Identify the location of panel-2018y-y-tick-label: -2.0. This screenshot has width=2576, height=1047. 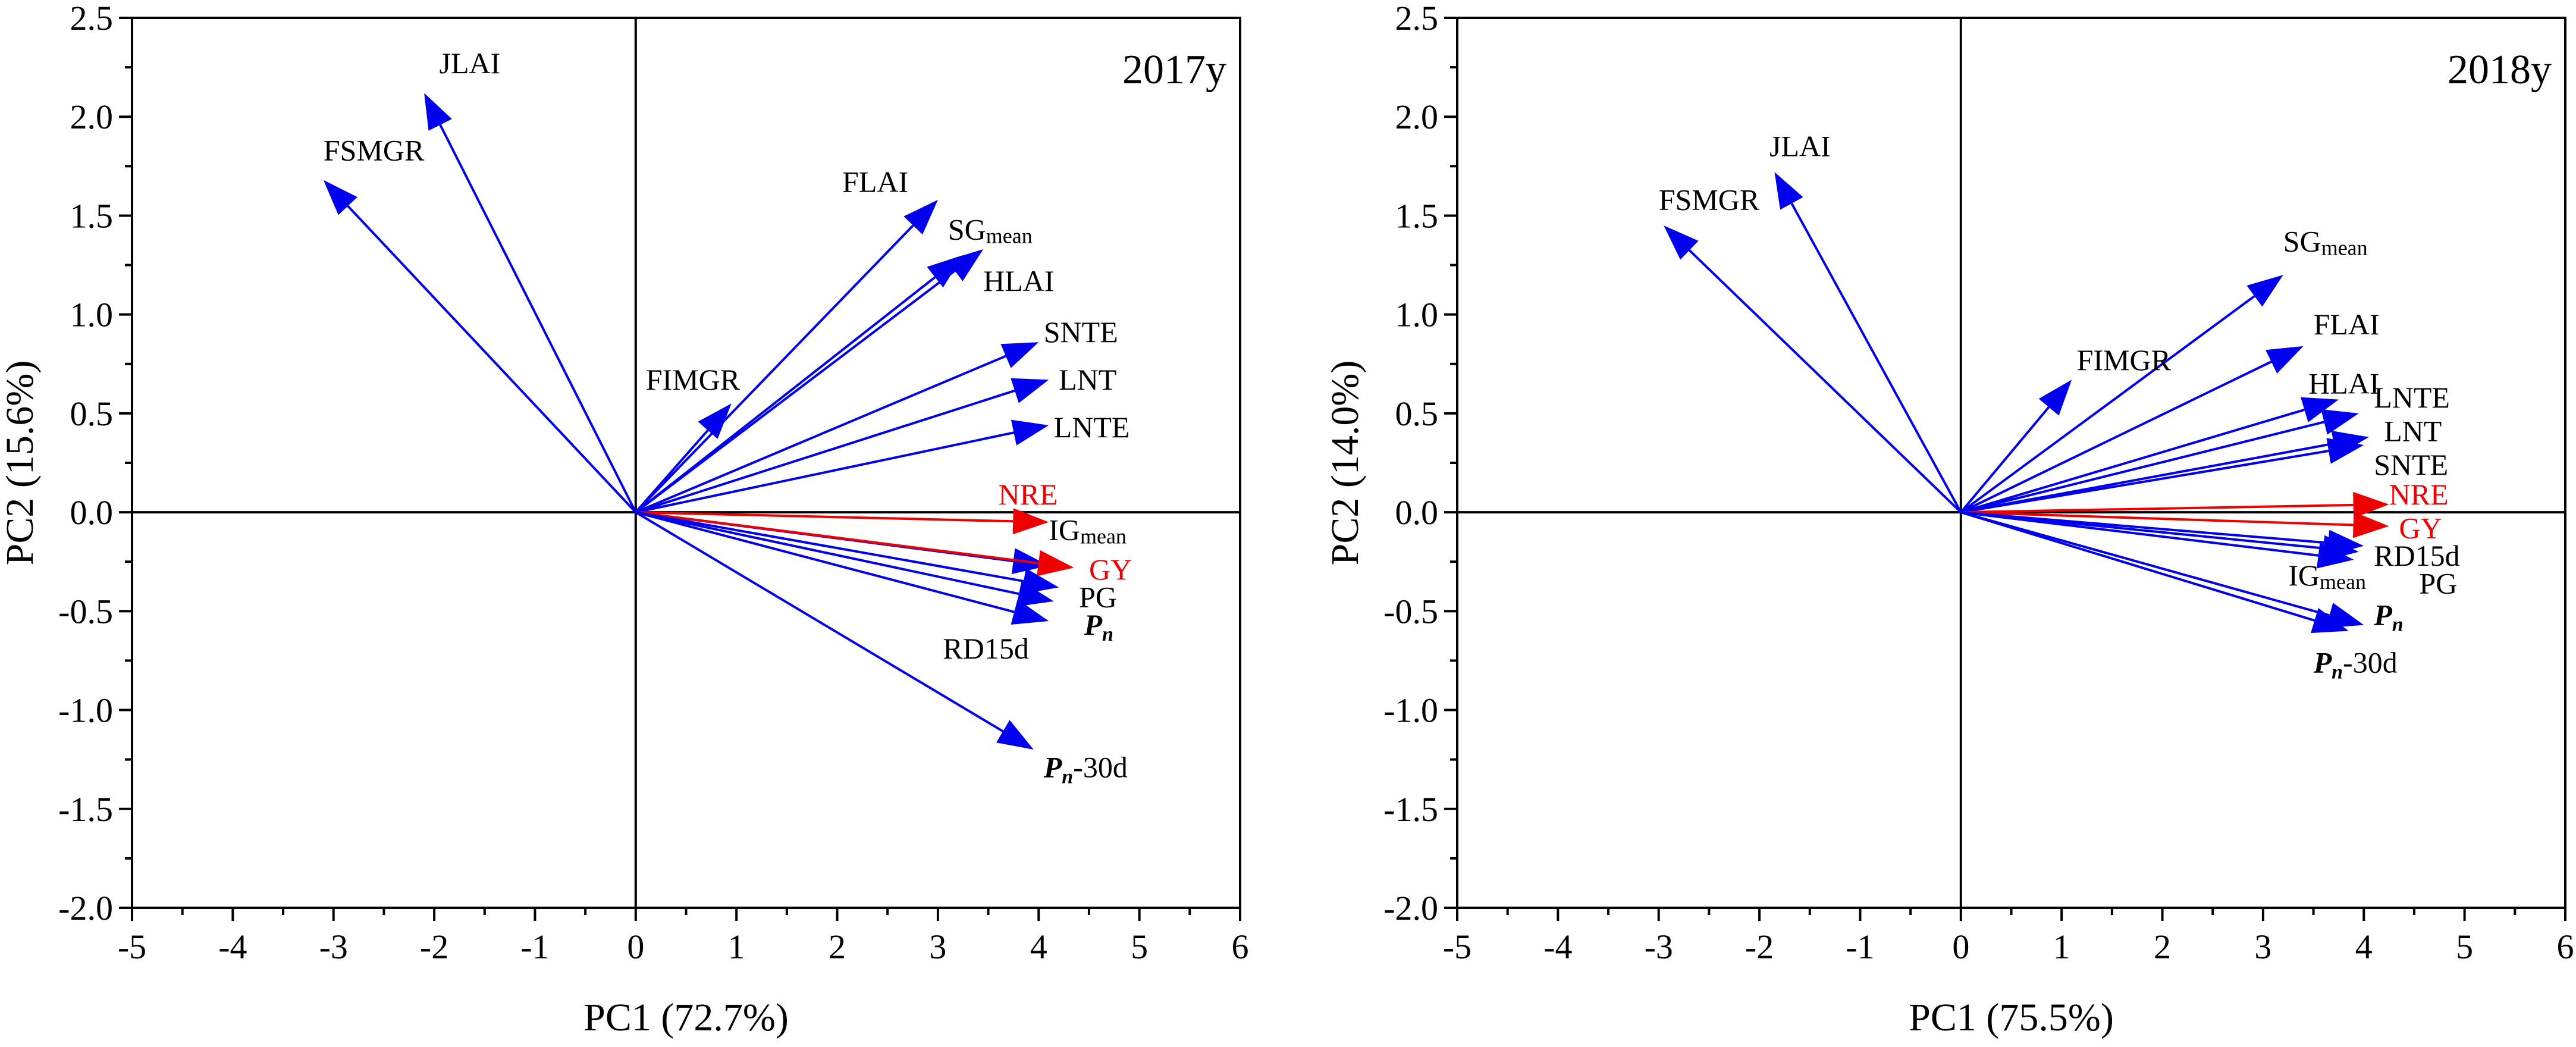
(1410, 908).